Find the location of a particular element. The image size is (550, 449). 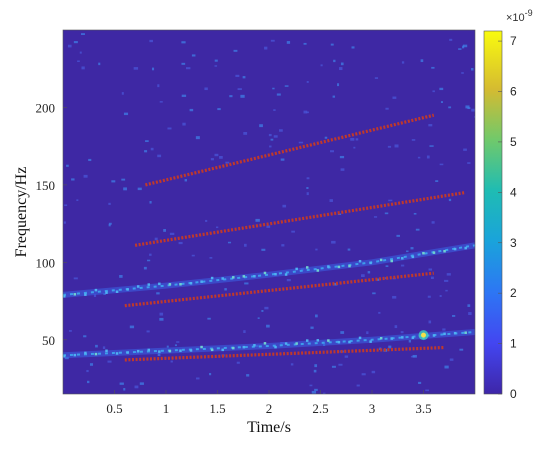

x-axis-label: Time/s is located at coordinates (269, 427).